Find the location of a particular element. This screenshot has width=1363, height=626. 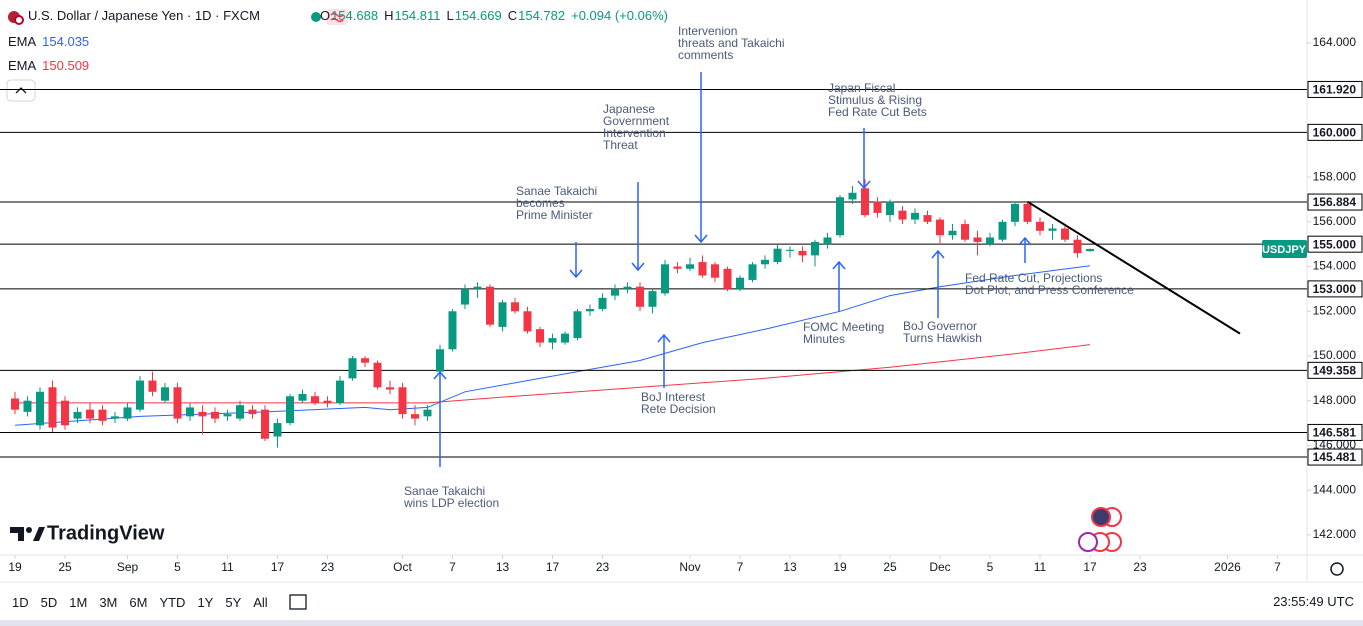

x-tick-label: 13 is located at coordinates (503, 567).